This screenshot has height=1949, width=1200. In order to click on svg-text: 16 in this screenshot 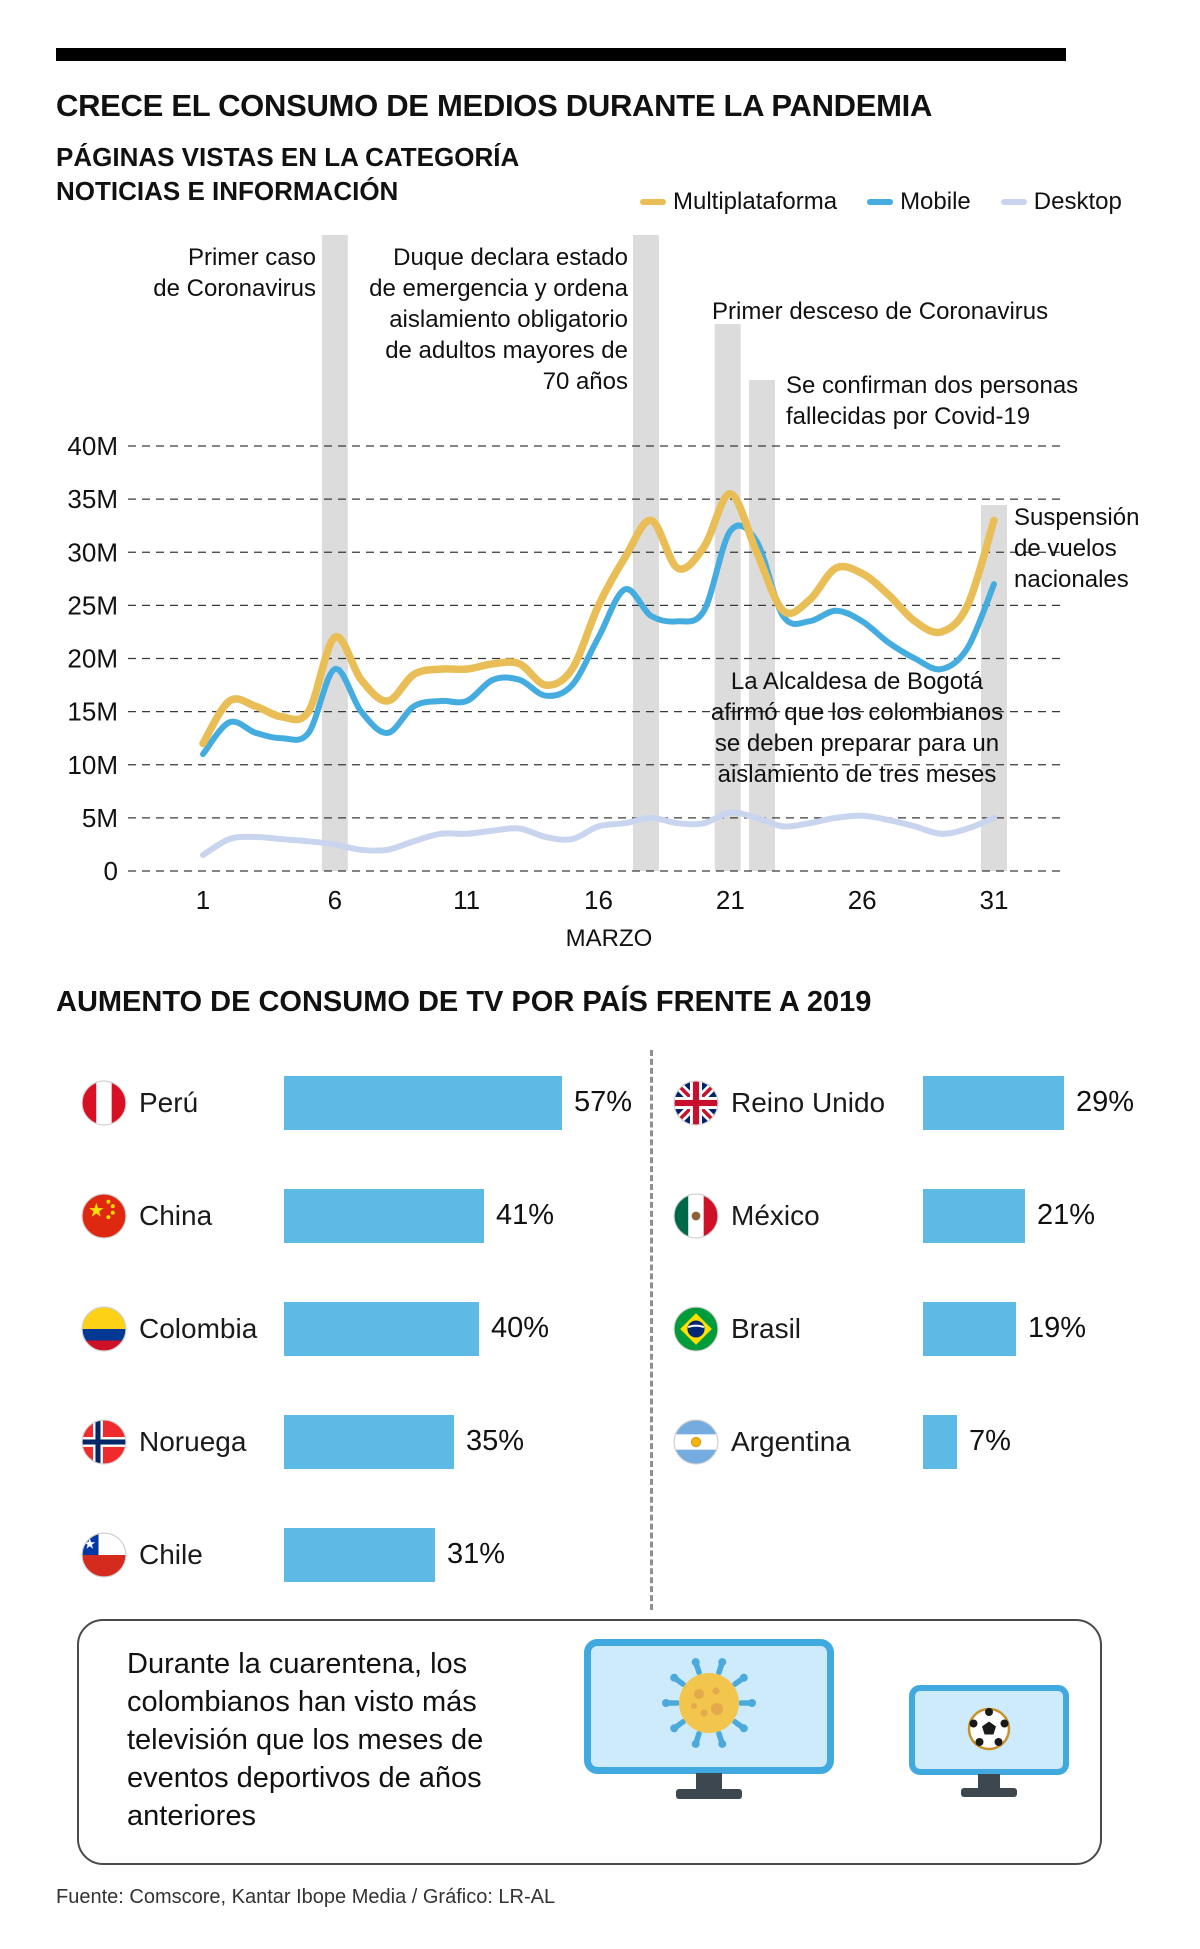, I will do `click(598, 900)`.